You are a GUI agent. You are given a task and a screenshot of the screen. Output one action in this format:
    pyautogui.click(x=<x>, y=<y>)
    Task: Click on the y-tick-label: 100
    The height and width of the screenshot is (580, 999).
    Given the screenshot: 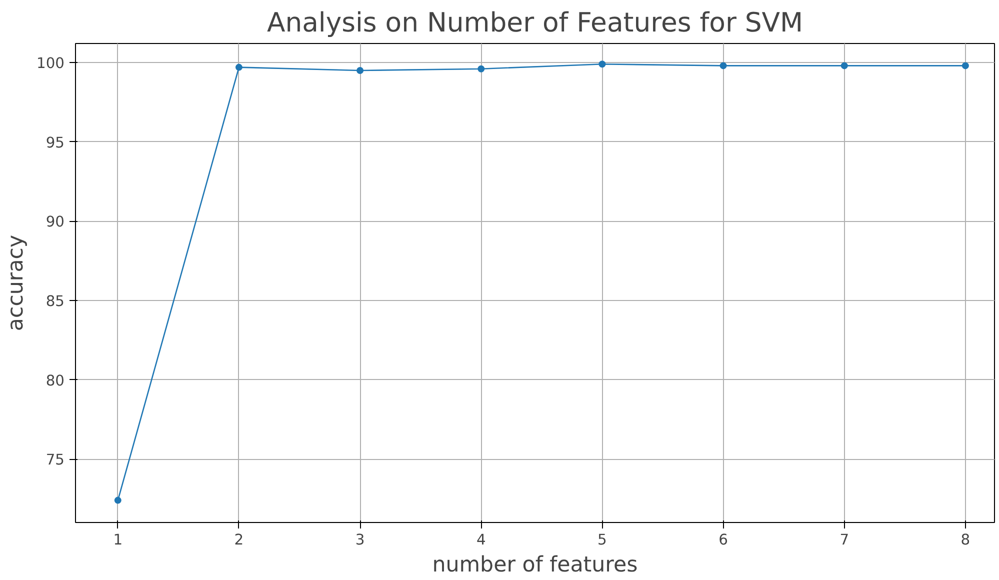 What is the action you would take?
    pyautogui.click(x=50, y=63)
    